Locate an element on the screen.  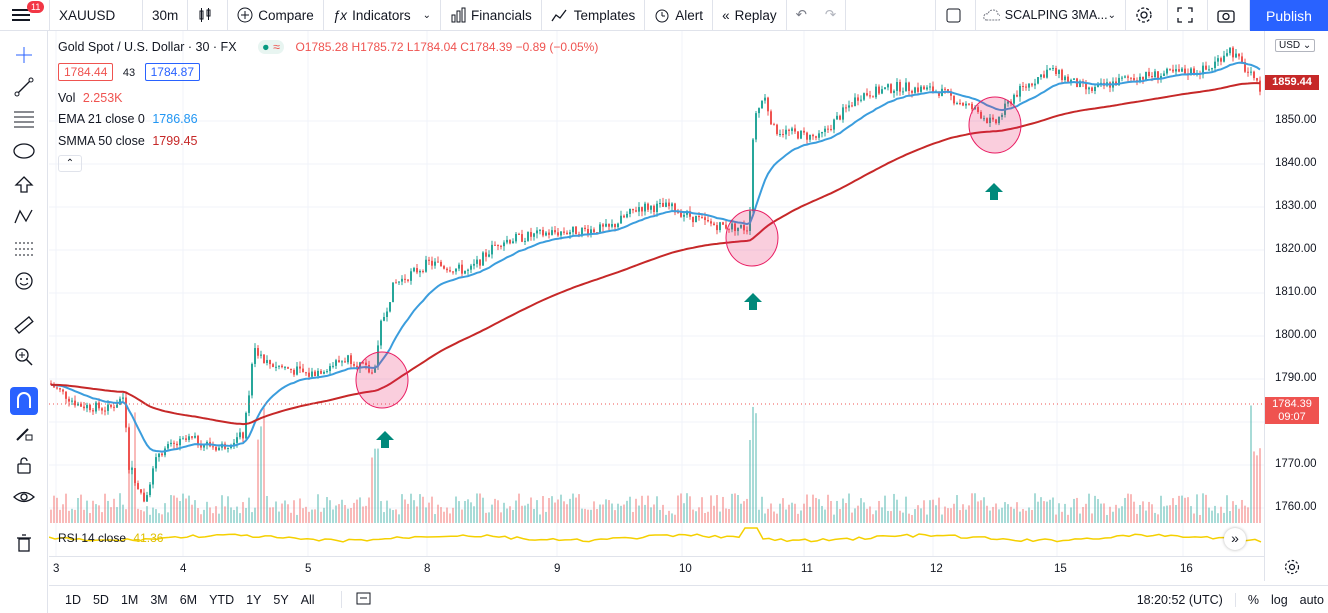
shapes-icon is located at coordinates (24, 151).